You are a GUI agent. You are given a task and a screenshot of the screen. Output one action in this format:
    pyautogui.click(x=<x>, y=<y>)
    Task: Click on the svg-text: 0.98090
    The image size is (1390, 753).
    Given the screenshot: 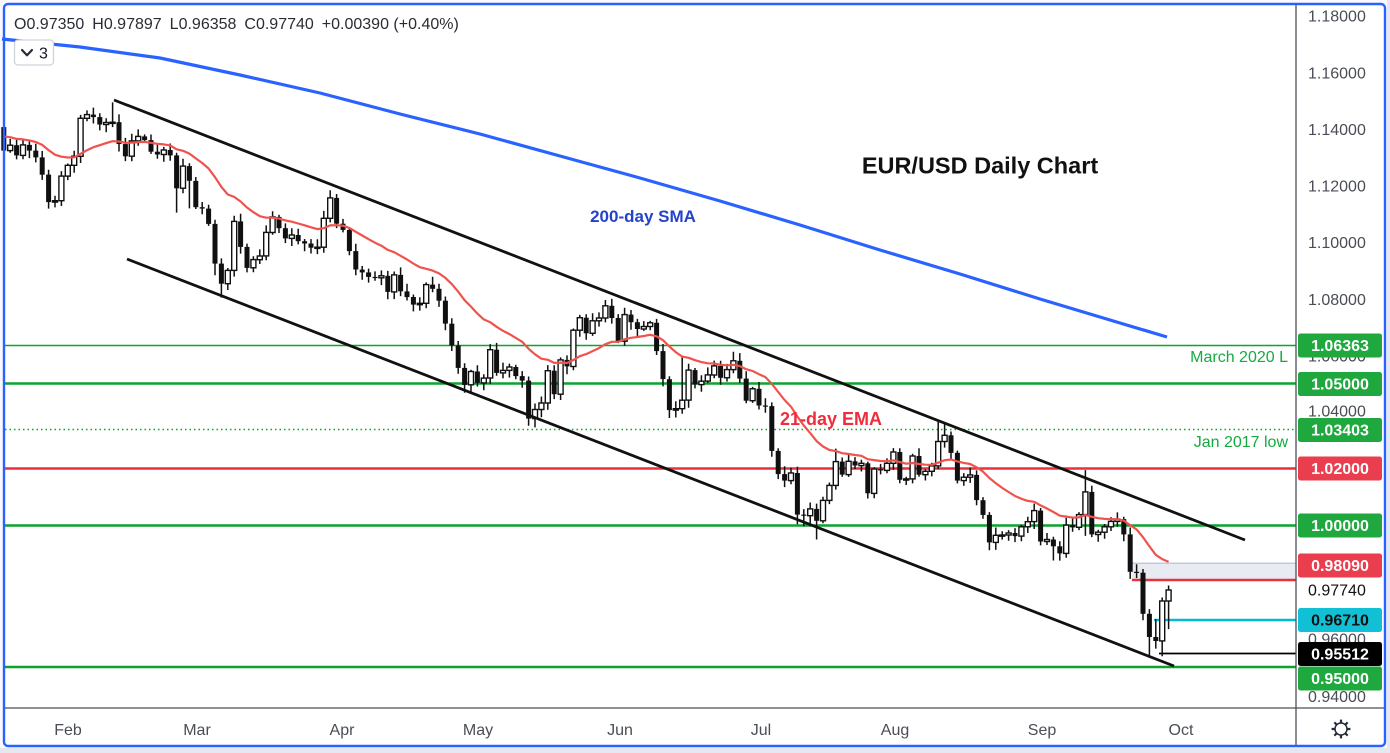 What is the action you would take?
    pyautogui.click(x=1340, y=566)
    